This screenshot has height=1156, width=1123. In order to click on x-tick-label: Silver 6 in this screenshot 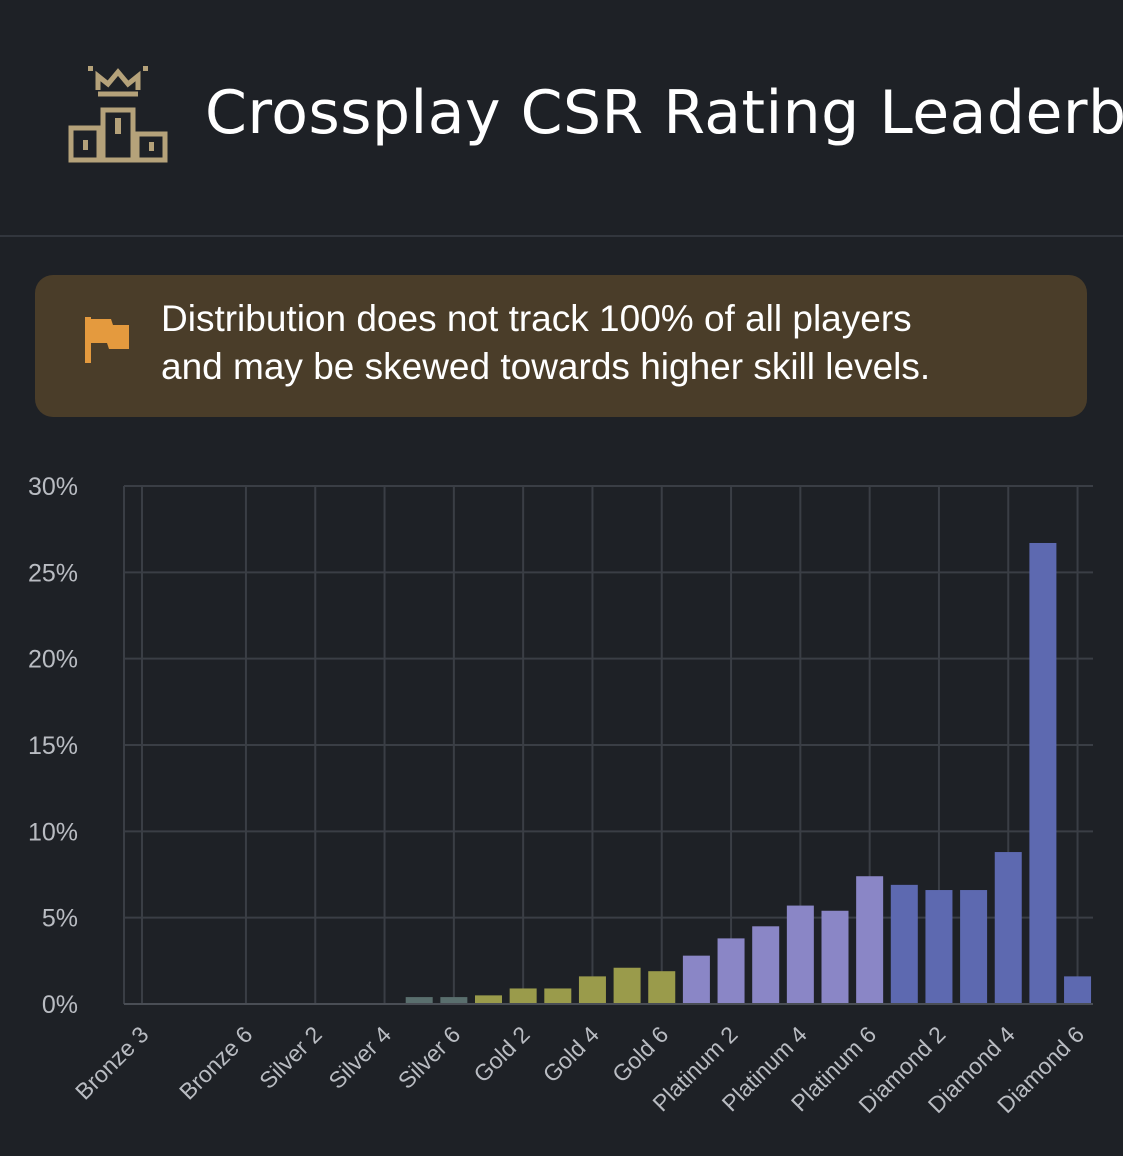, I will do `click(429, 1057)`.